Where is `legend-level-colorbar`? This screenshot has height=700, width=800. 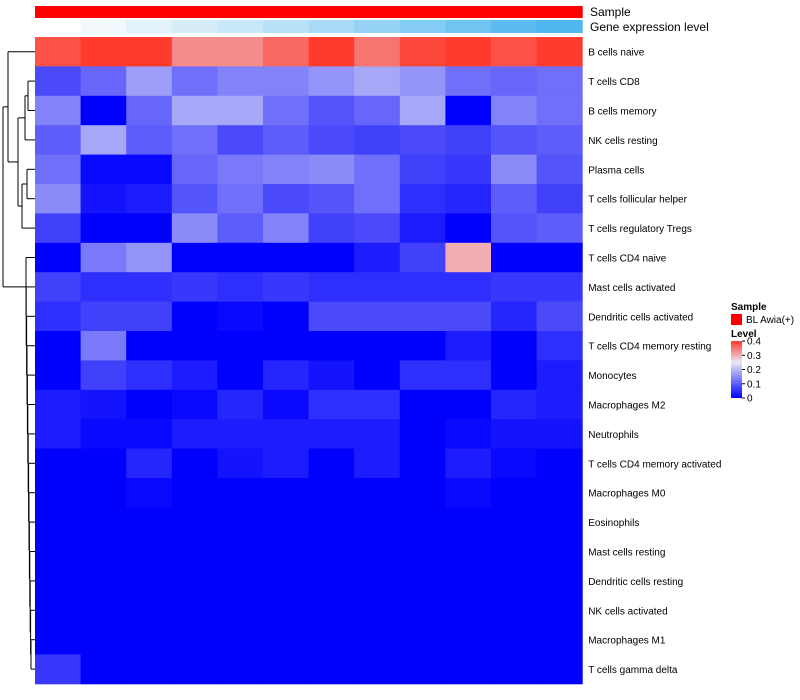
legend-level-colorbar is located at coordinates (736, 369).